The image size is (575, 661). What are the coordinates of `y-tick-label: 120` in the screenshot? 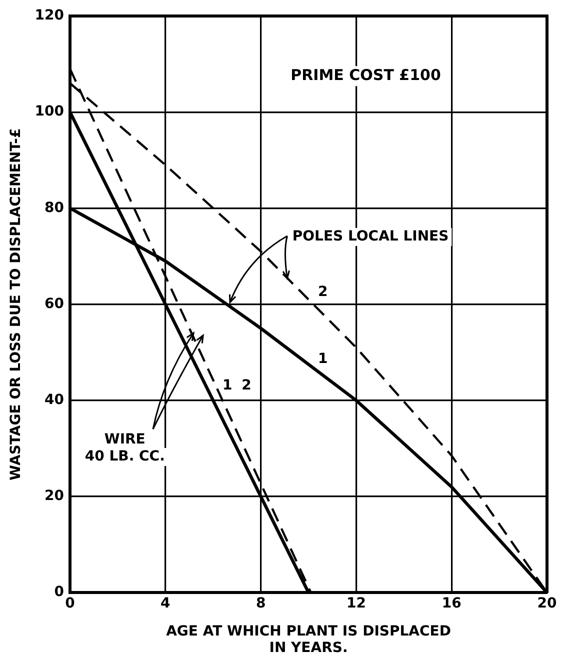 It's located at (49, 16).